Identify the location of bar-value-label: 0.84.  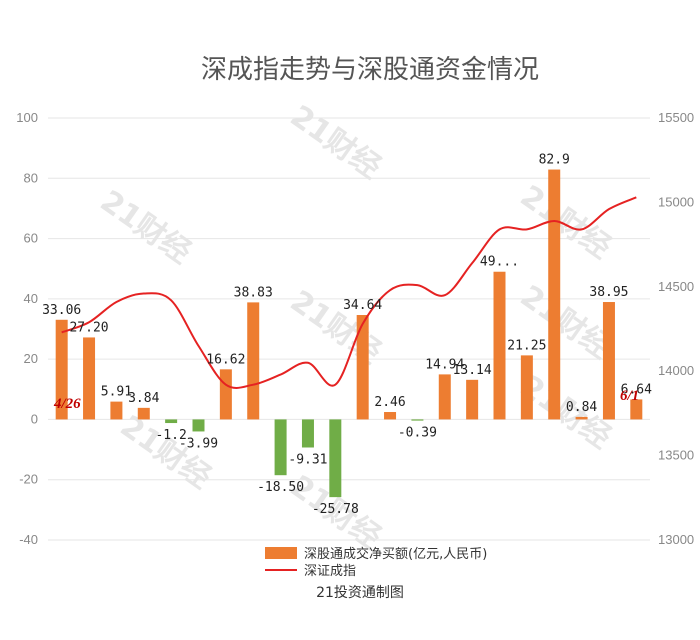
(581, 407).